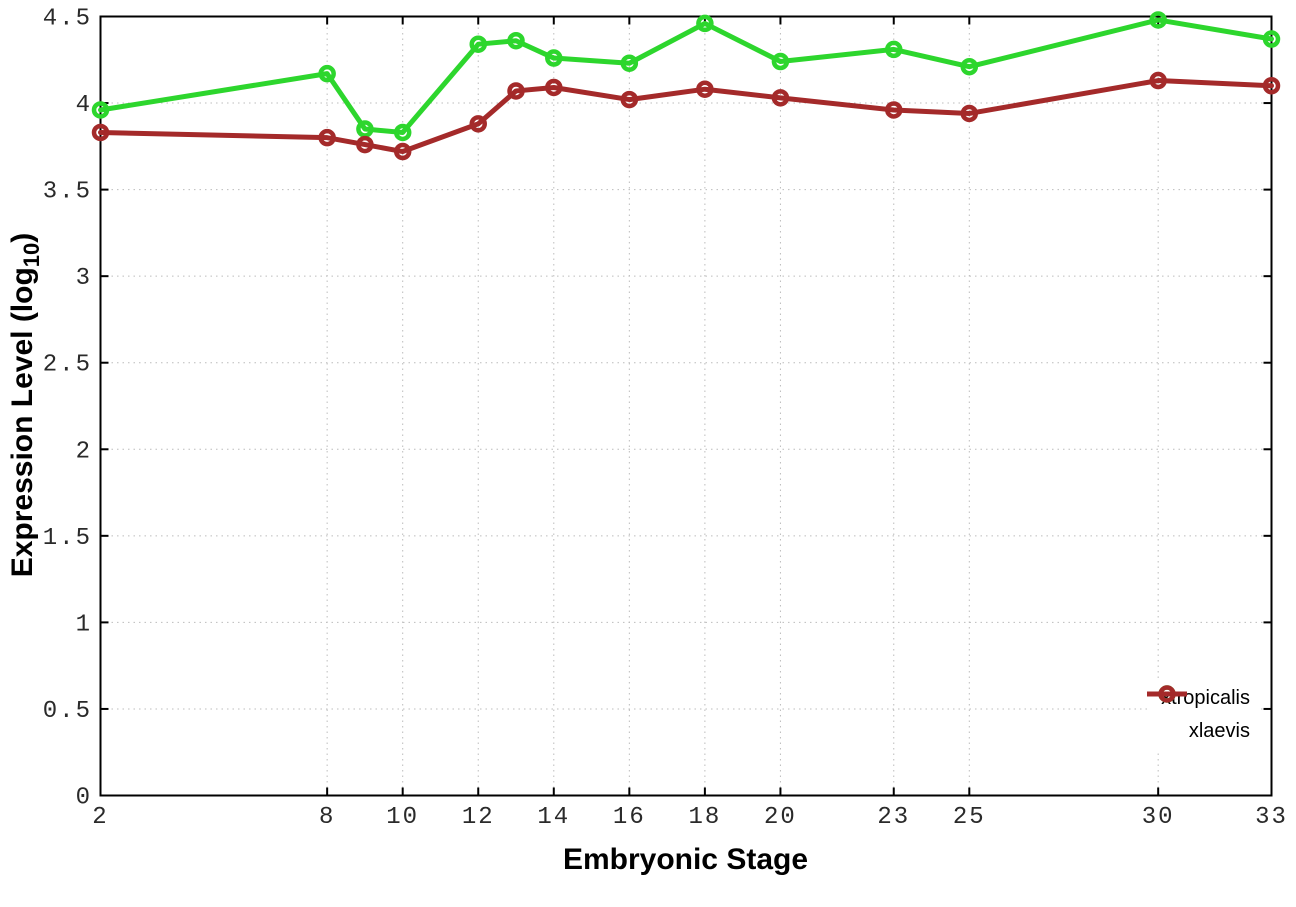 This screenshot has width=1296, height=907. Describe the element at coordinates (84, 278) in the screenshot. I see `y-tick-label-3: 3` at that location.